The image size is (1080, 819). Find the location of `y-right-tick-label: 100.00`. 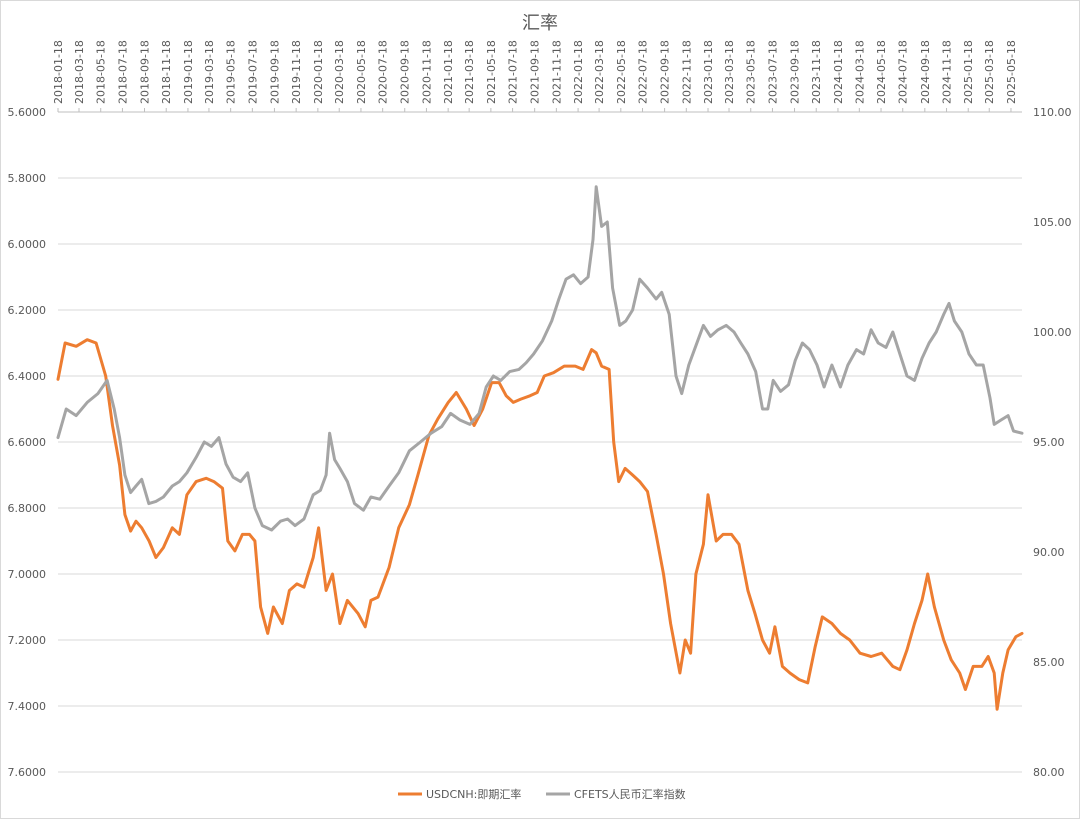

y-right-tick-label: 100.00 is located at coordinates (1052, 332).